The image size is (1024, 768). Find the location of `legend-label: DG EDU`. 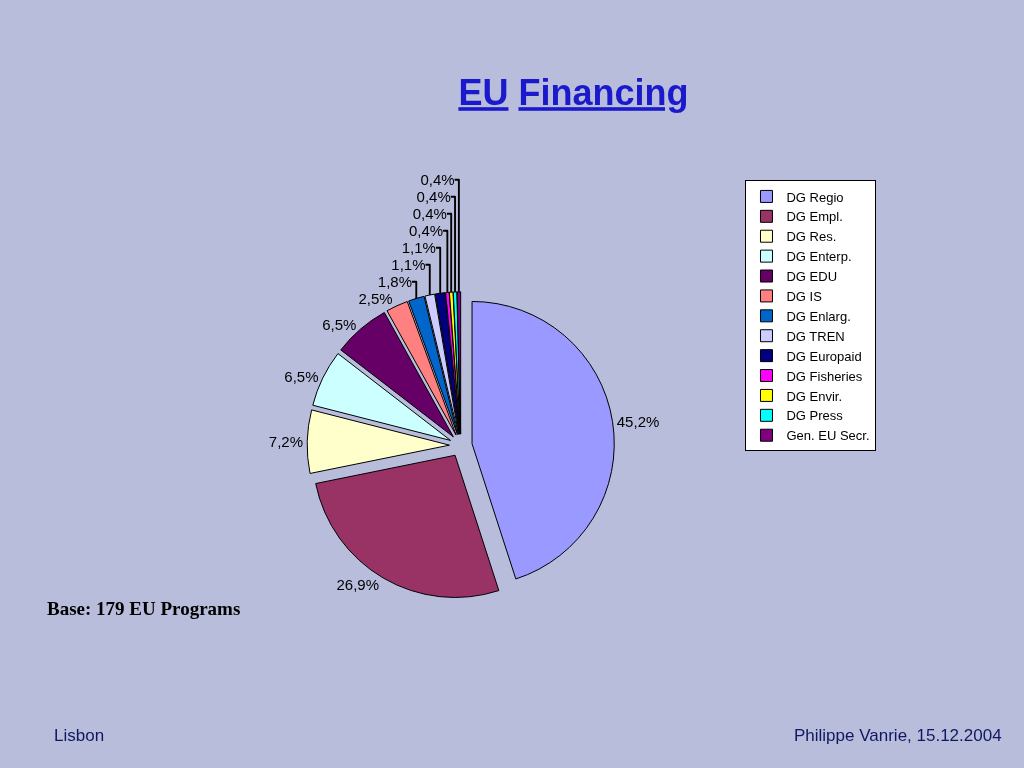

legend-label: DG EDU is located at coordinates (812, 277).